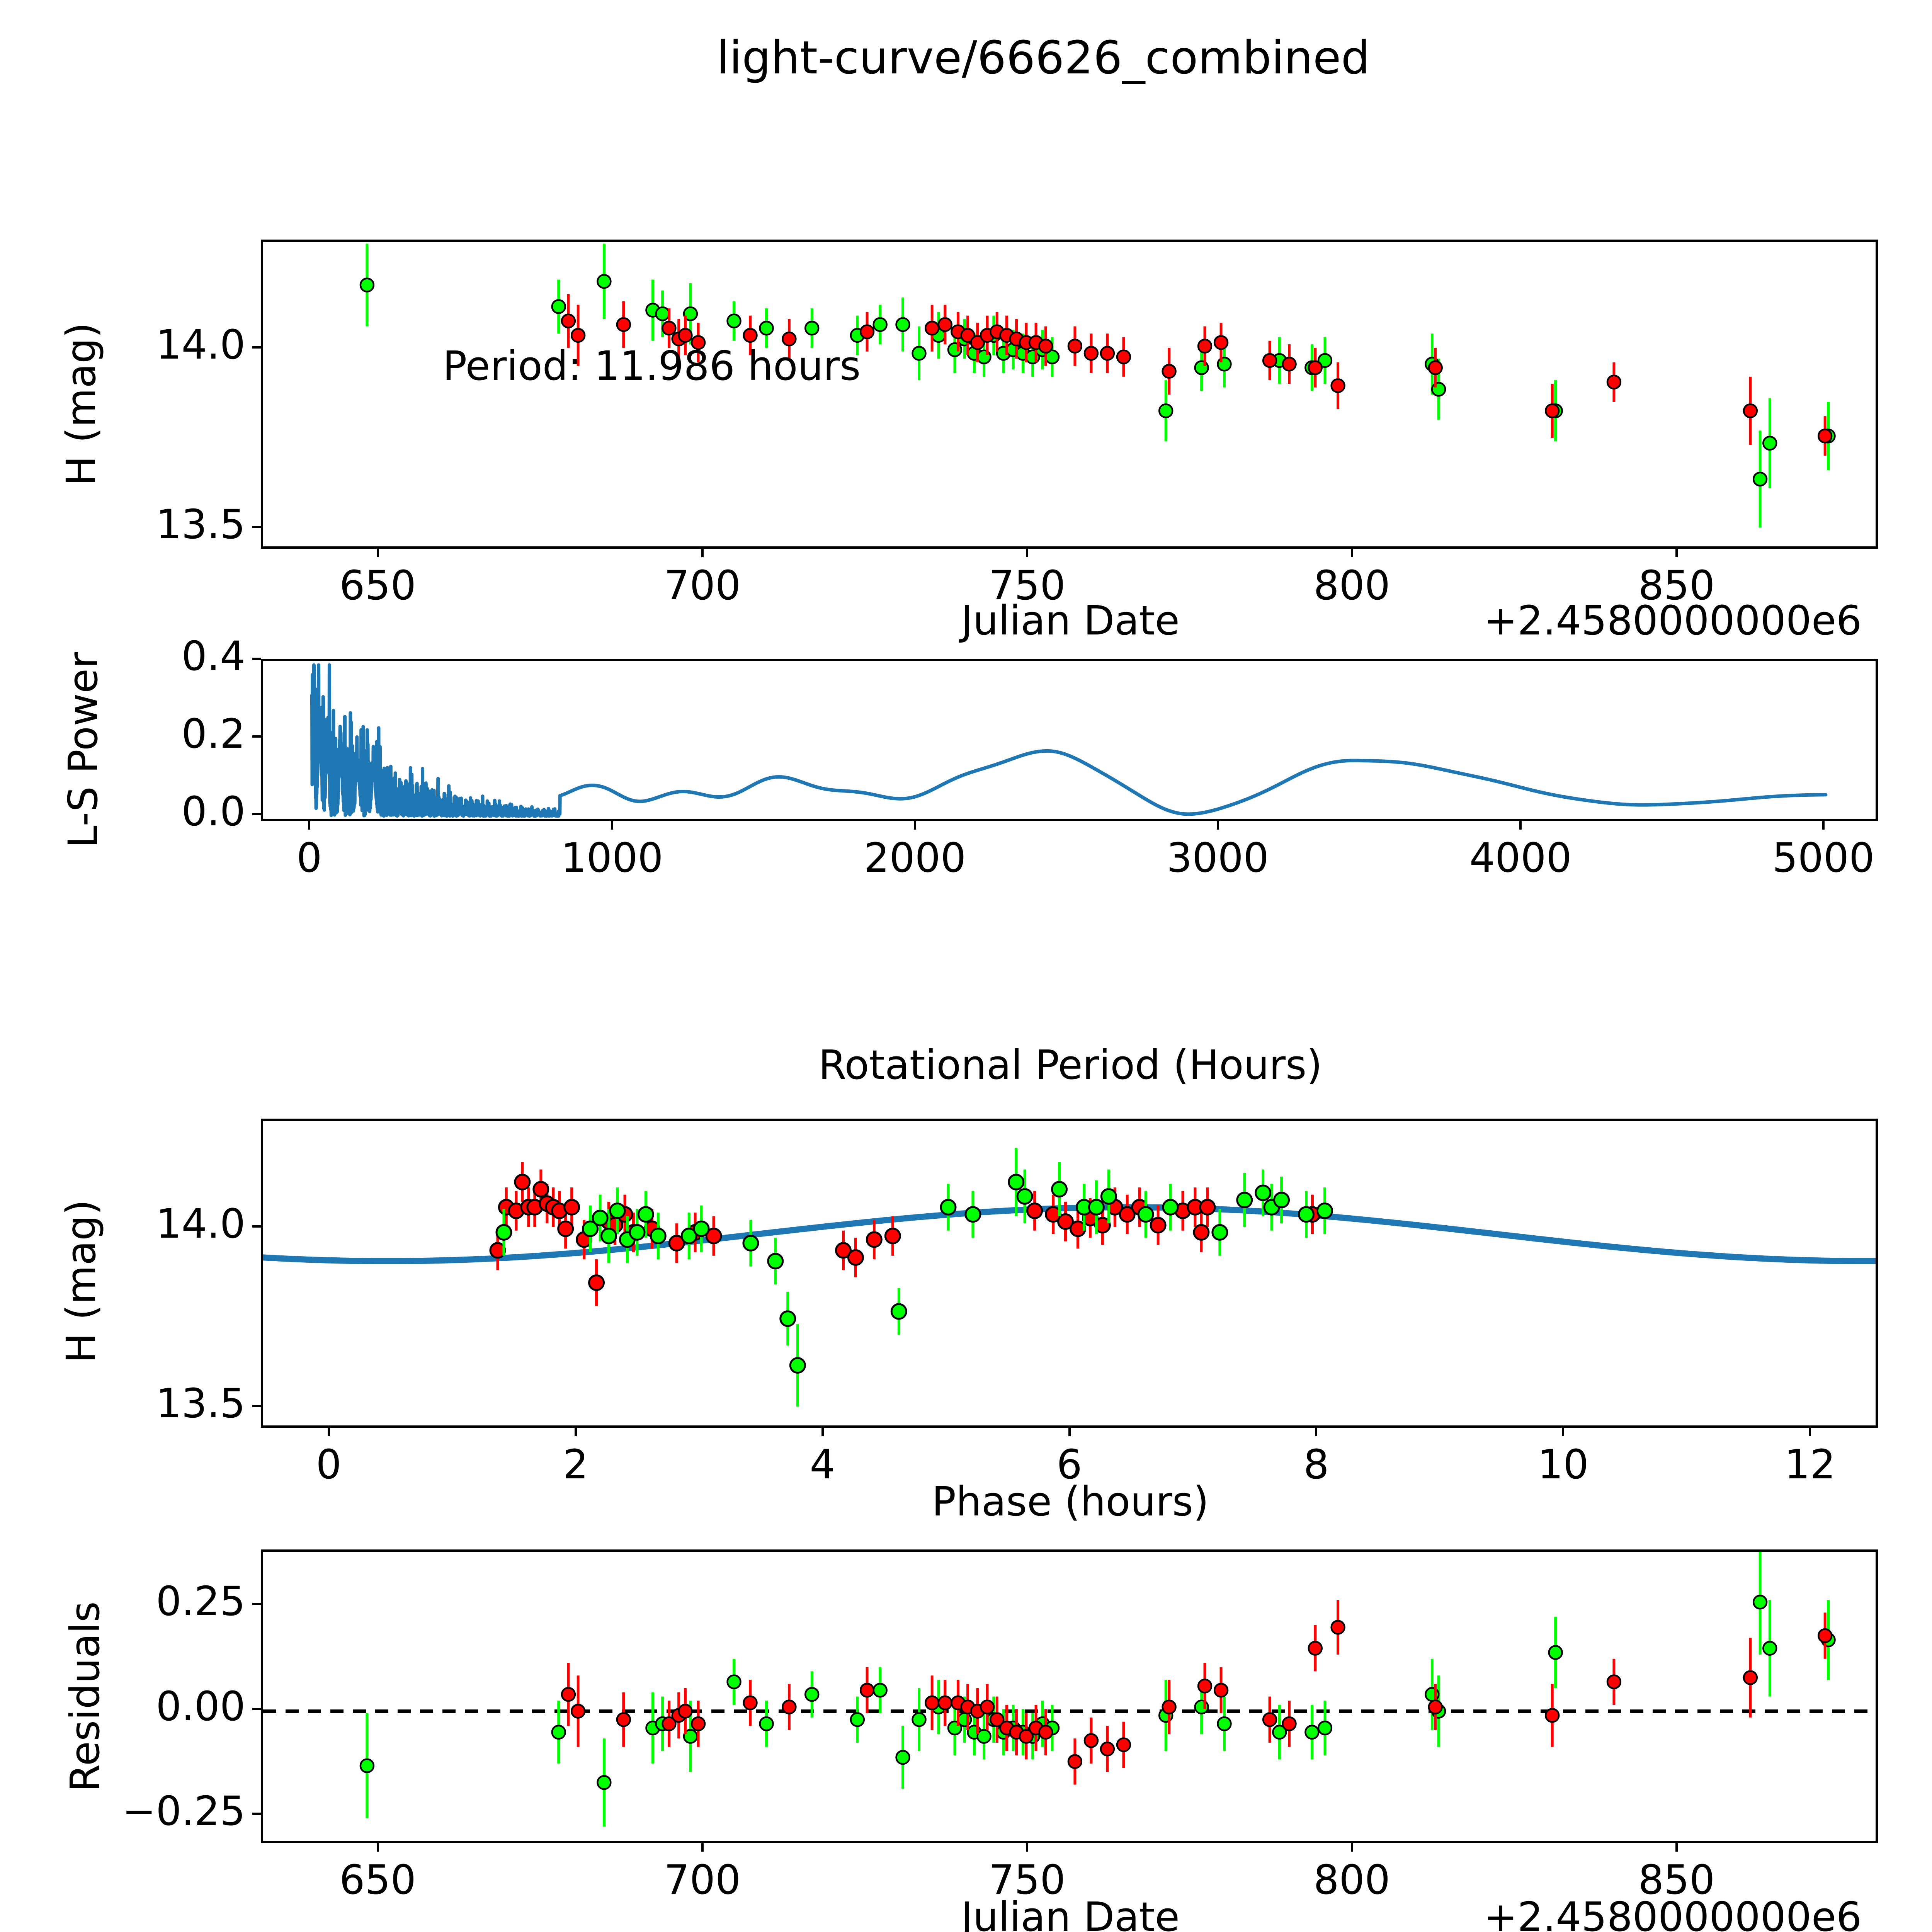 The height and width of the screenshot is (1932, 1932). What do you see at coordinates (213, 811) in the screenshot?
I see `periodogram-ytick-label: 0.0` at bounding box center [213, 811].